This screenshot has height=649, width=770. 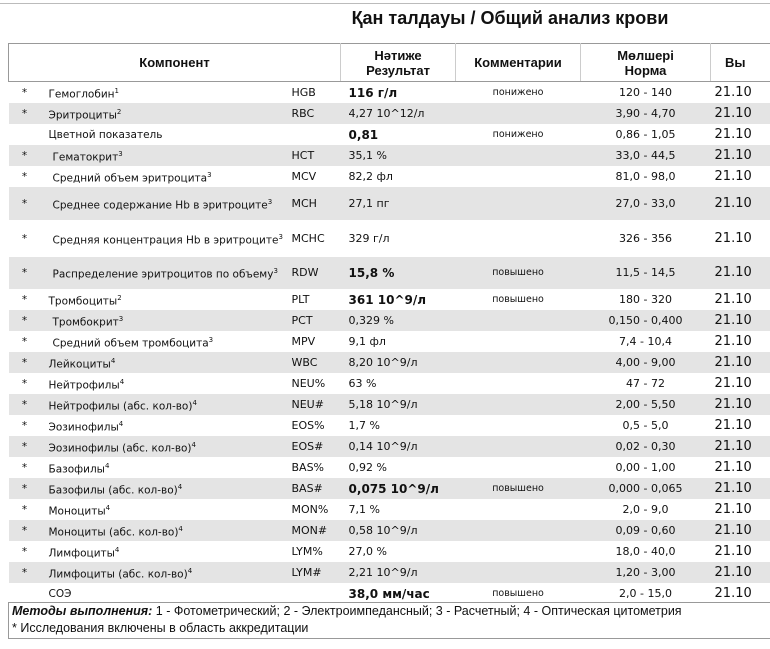 What do you see at coordinates (398, 320) in the screenshot?
I see `result-value: 0,329 %` at bounding box center [398, 320].